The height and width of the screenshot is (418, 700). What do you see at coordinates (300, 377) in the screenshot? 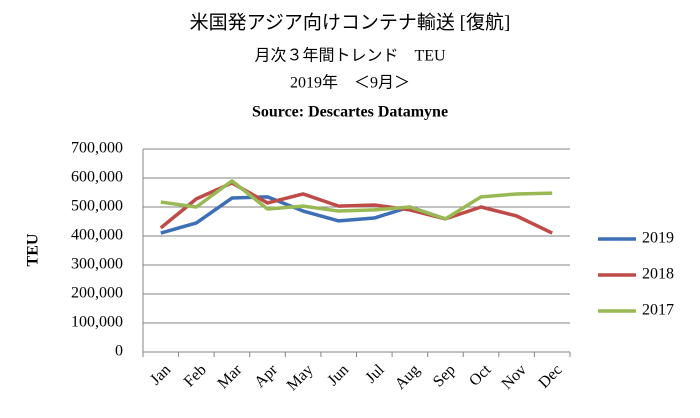
I see `x-tick-label: May` at bounding box center [300, 377].